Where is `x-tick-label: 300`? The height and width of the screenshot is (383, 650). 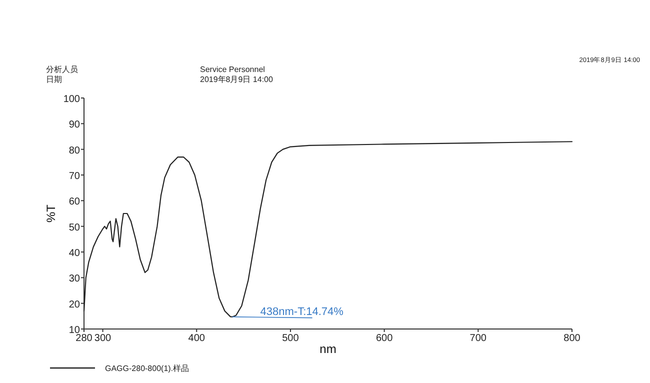
x-tick-label: 300 is located at coordinates (103, 338).